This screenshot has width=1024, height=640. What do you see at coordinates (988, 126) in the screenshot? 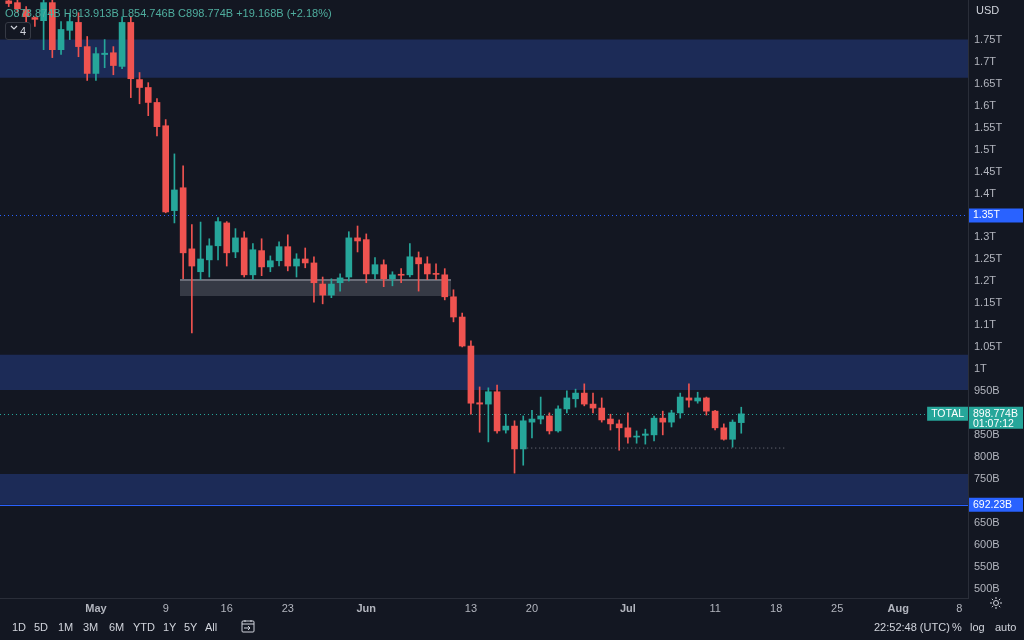
I see `y-tick-label: 1.55T` at bounding box center [988, 126].